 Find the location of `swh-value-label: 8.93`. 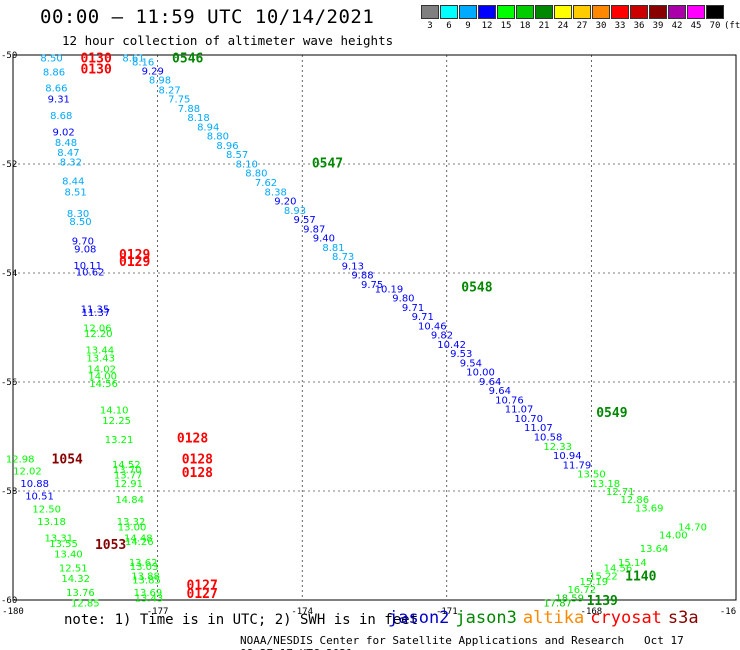

swh-value-label: 8.93 is located at coordinates (295, 211).